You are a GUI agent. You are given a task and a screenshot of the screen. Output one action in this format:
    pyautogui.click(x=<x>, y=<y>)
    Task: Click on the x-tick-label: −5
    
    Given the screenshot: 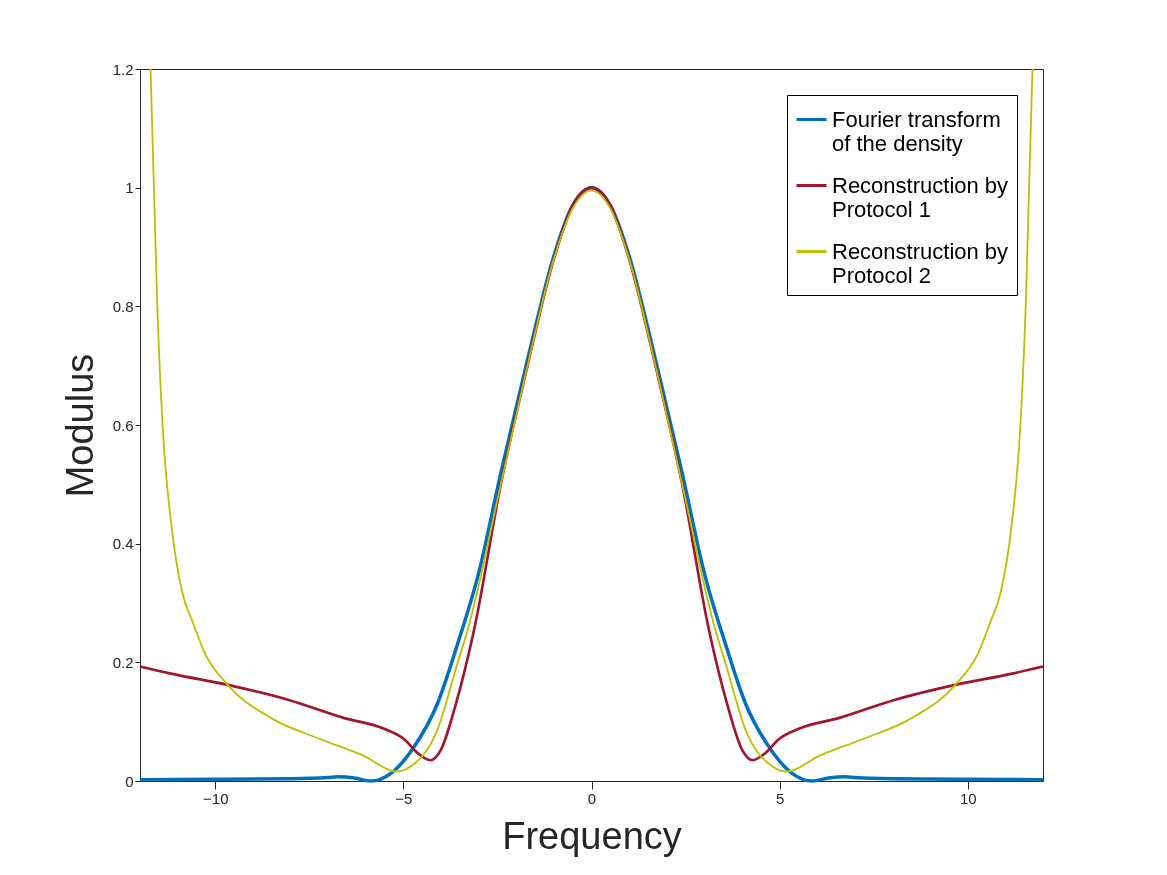 What is the action you would take?
    pyautogui.click(x=404, y=798)
    